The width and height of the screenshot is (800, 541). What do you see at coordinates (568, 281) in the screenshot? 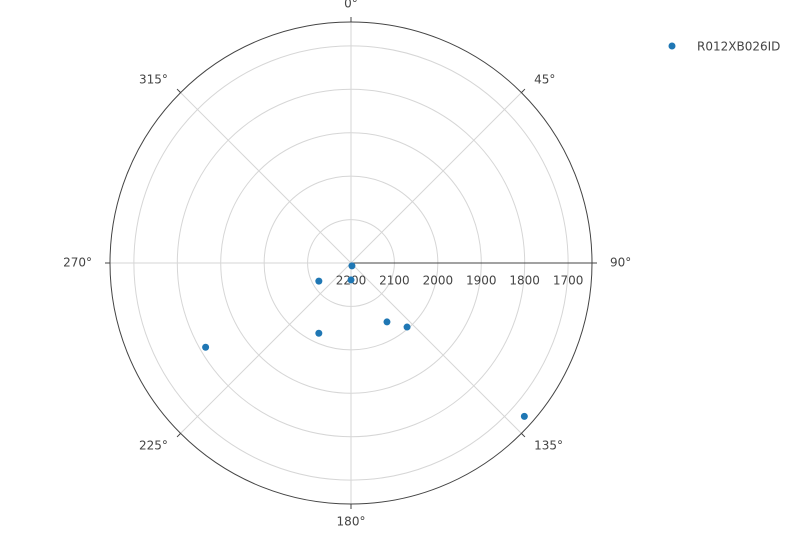
I see `radial-tick-label: 1700` at bounding box center [568, 281].